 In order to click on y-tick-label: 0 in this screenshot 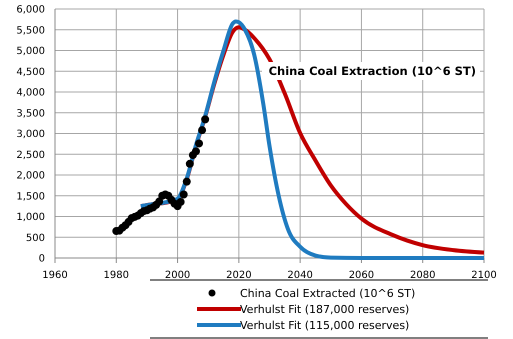, I will do `click(41, 259)`.